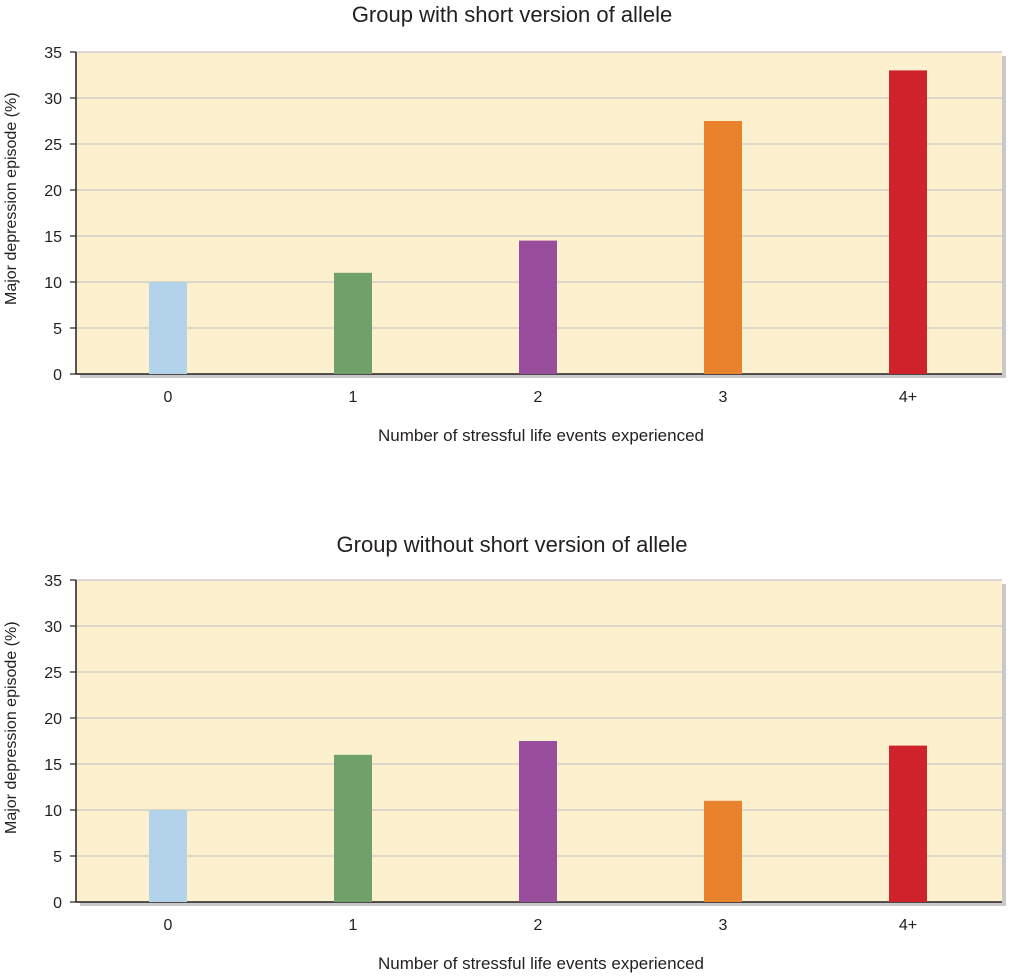 This screenshot has width=1024, height=976. I want to click on chart-title: Group with short version of allele, so click(512, 14).